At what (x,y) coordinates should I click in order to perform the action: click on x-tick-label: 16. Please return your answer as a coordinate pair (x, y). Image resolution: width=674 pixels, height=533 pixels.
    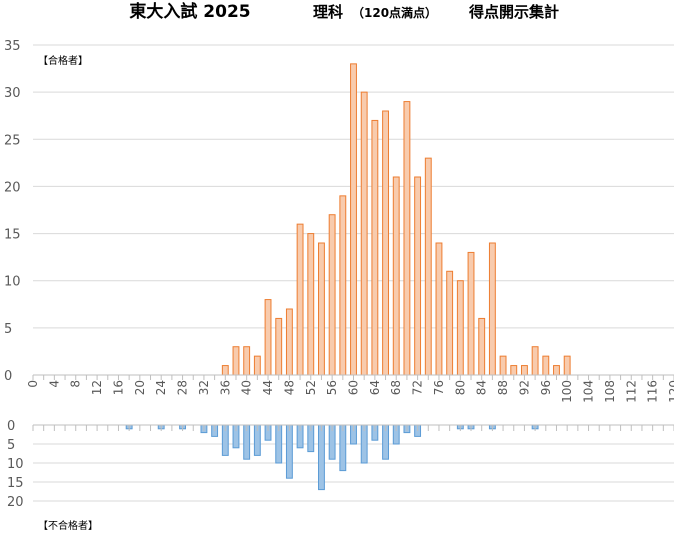
    Looking at the image, I should click on (118, 387).